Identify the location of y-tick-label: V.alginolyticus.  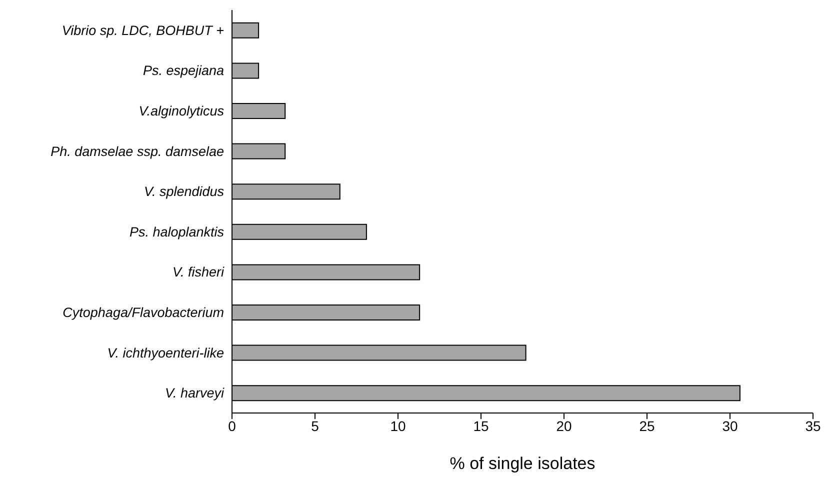
(181, 111).